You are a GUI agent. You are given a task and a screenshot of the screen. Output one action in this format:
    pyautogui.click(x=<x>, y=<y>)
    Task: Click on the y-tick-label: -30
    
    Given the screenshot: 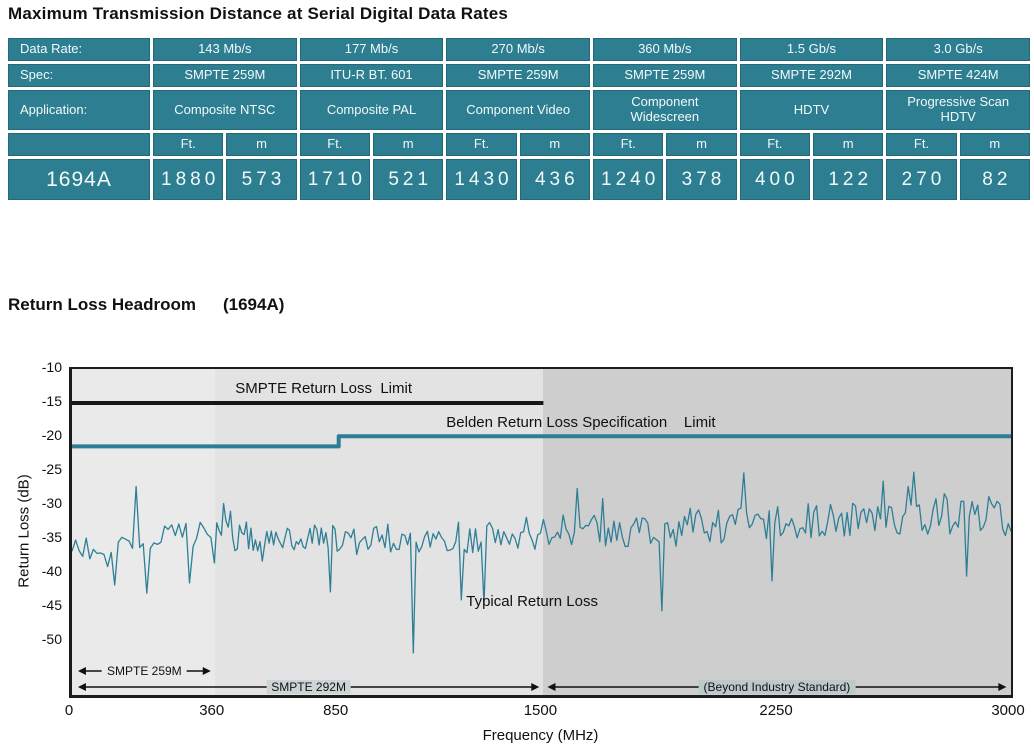 What is the action you would take?
    pyautogui.click(x=51, y=502)
    